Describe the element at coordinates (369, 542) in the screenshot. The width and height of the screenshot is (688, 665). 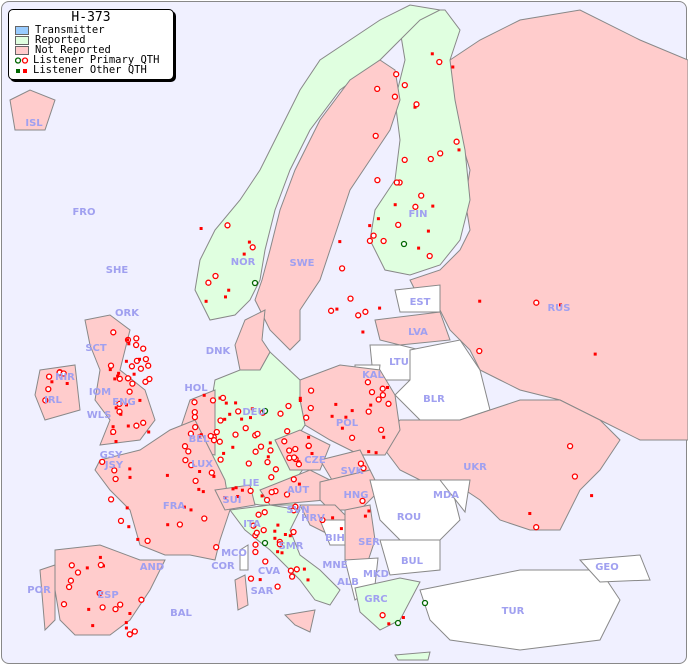
I see `country-label-ser: SER` at that location.